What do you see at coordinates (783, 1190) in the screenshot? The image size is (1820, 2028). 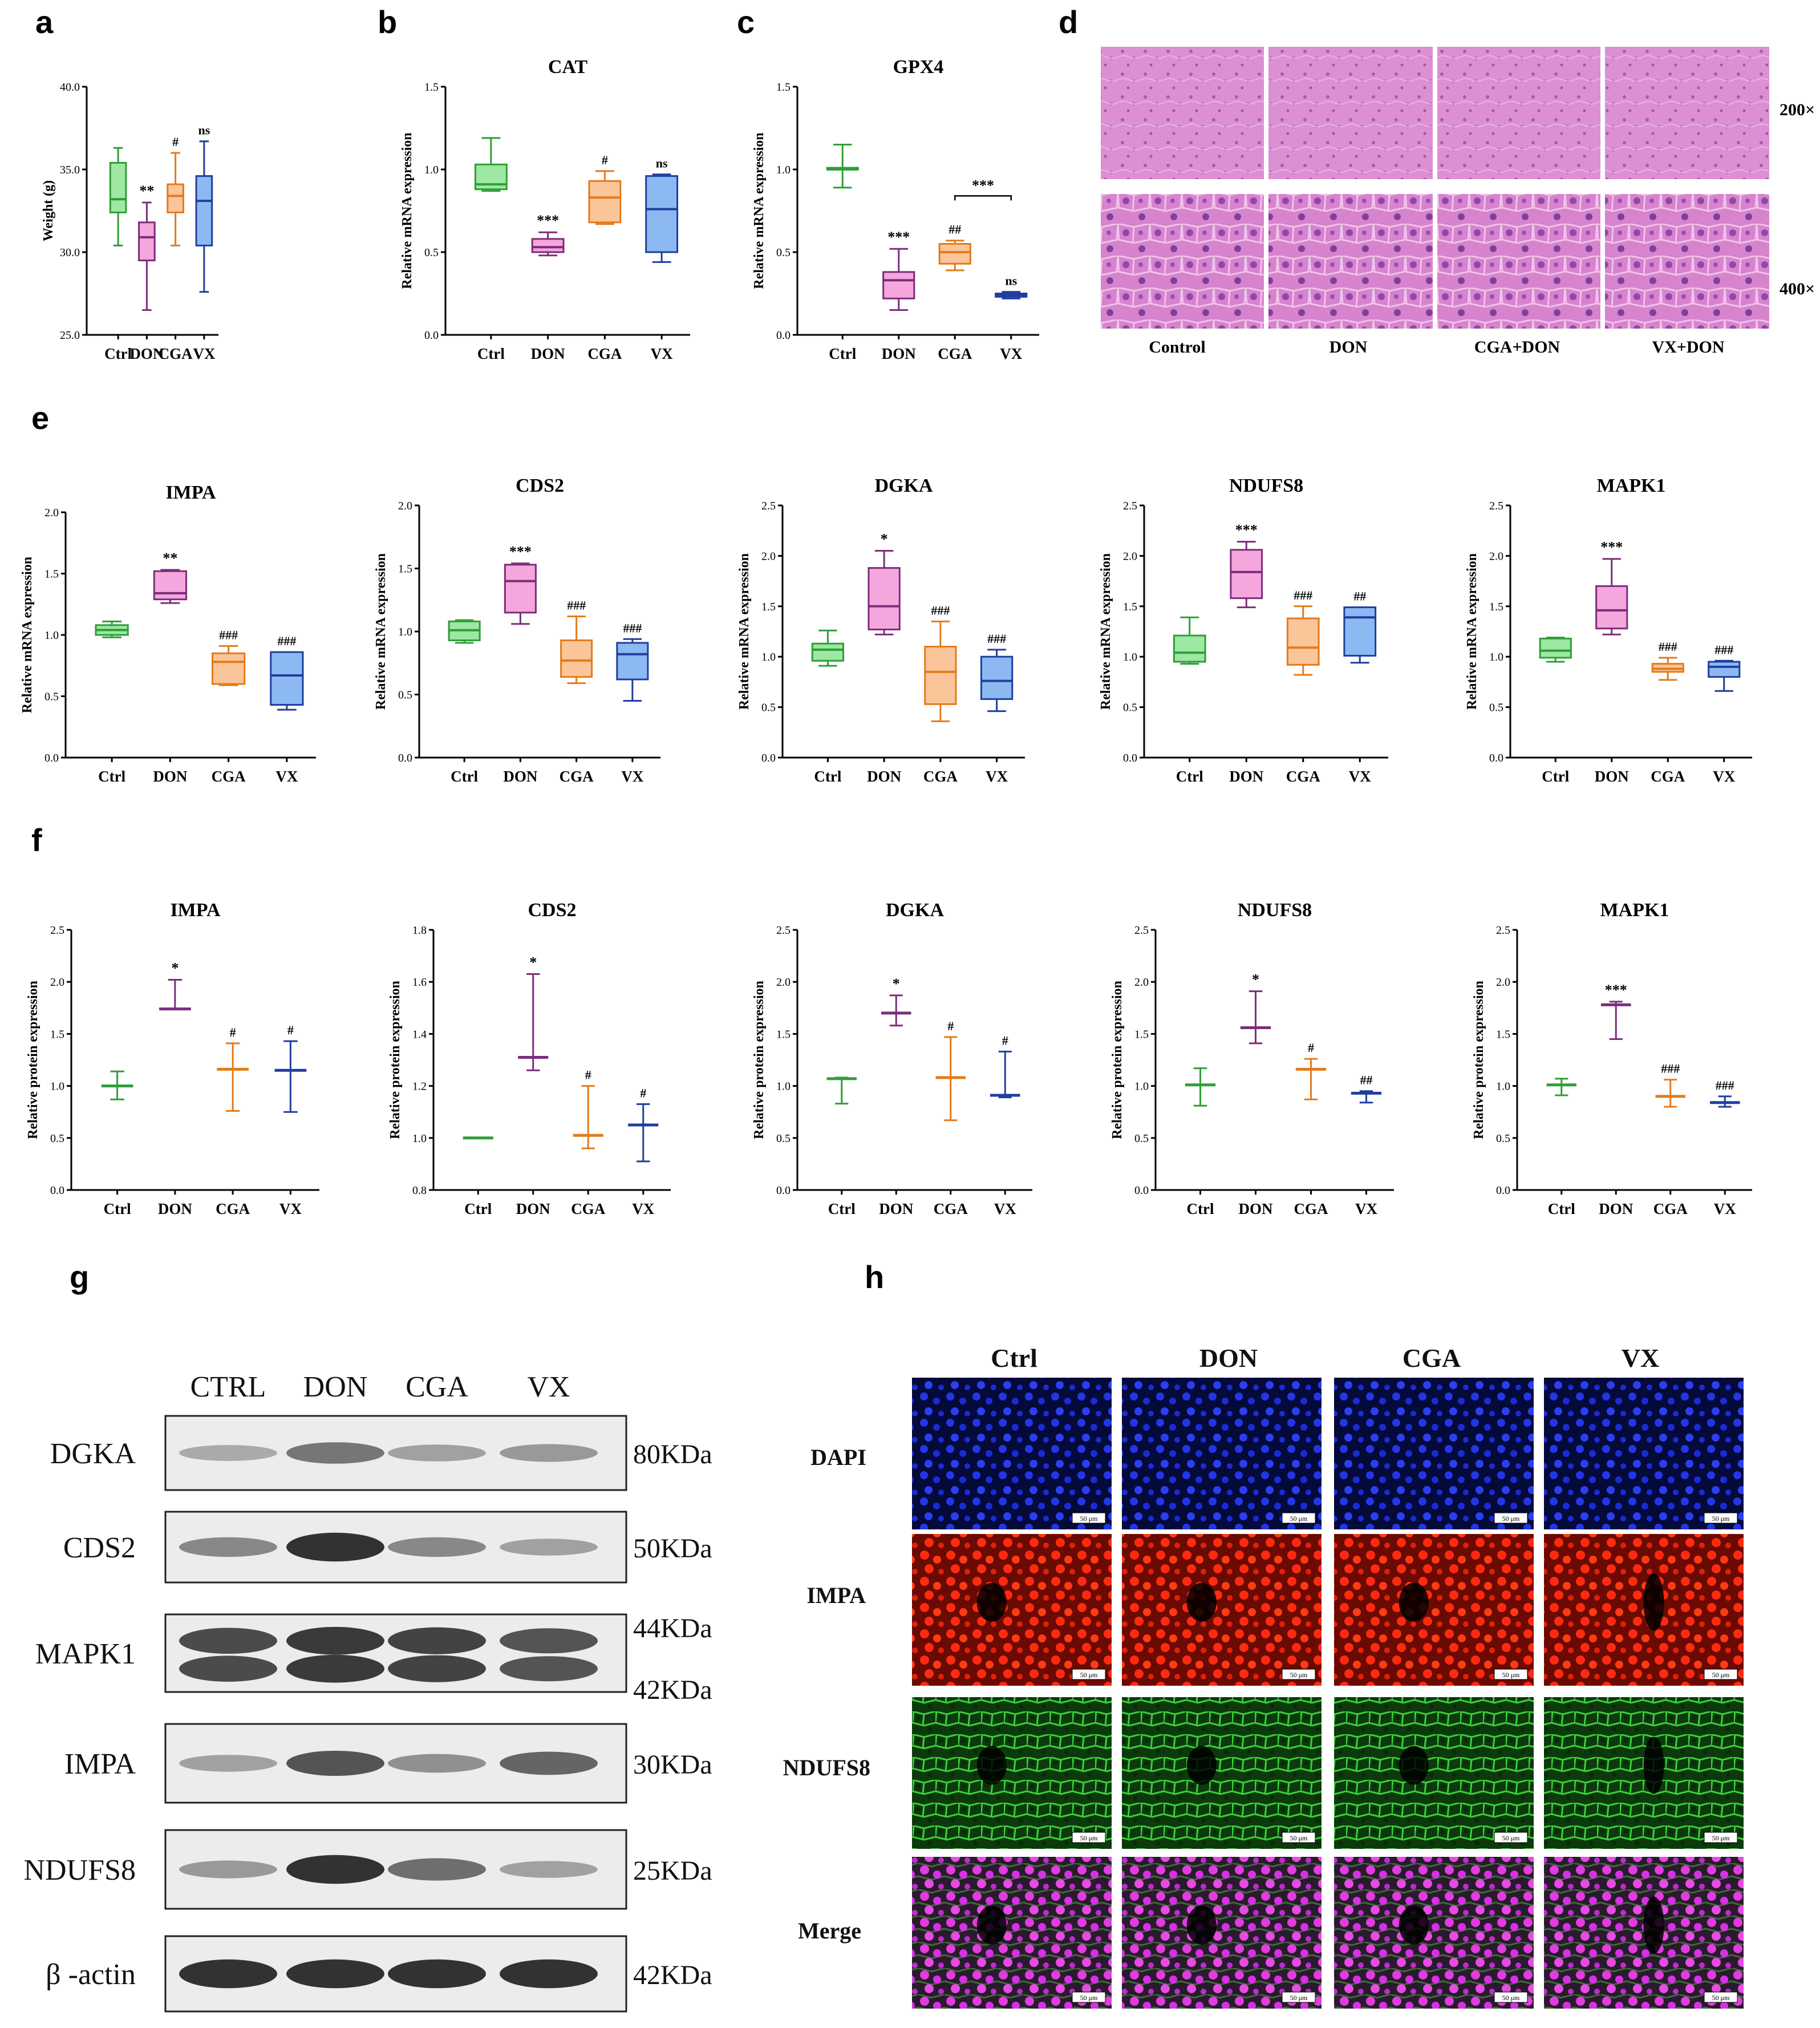 I see `f3-ytick-label-0: 0.0` at bounding box center [783, 1190].